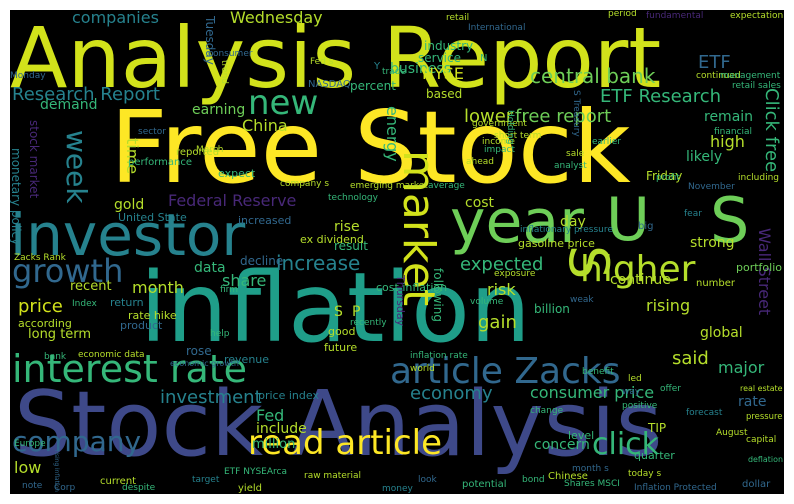 Image resolution: width=794 pixels, height=504 pixels. Describe the element at coordinates (341, 347) in the screenshot. I see `word-future: future` at that location.